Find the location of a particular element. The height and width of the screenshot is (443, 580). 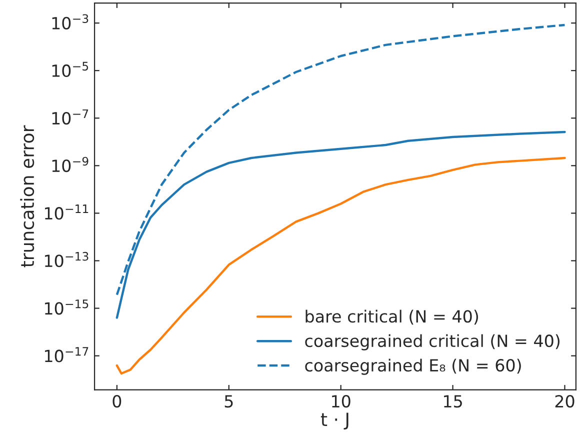

y-axis-title: truncation error is located at coordinates (27, 196).